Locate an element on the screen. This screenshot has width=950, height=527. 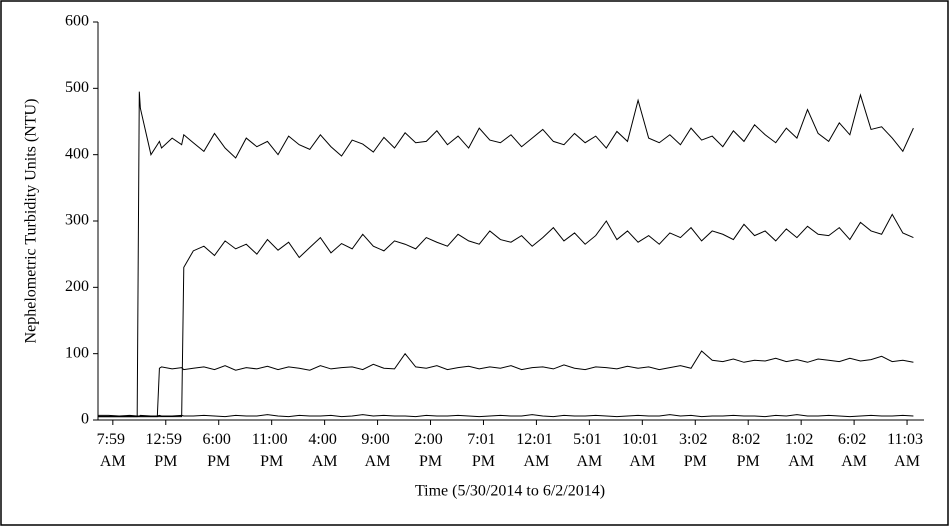
x-tick-label: 7:59 AM is located at coordinates (113, 450).